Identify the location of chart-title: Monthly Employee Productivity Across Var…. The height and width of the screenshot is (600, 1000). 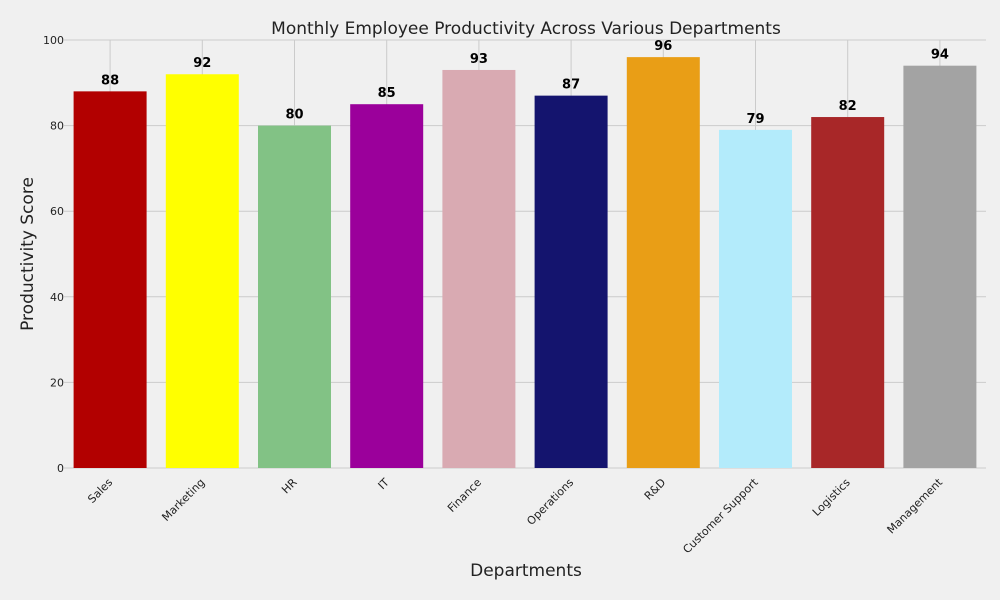
(526, 29).